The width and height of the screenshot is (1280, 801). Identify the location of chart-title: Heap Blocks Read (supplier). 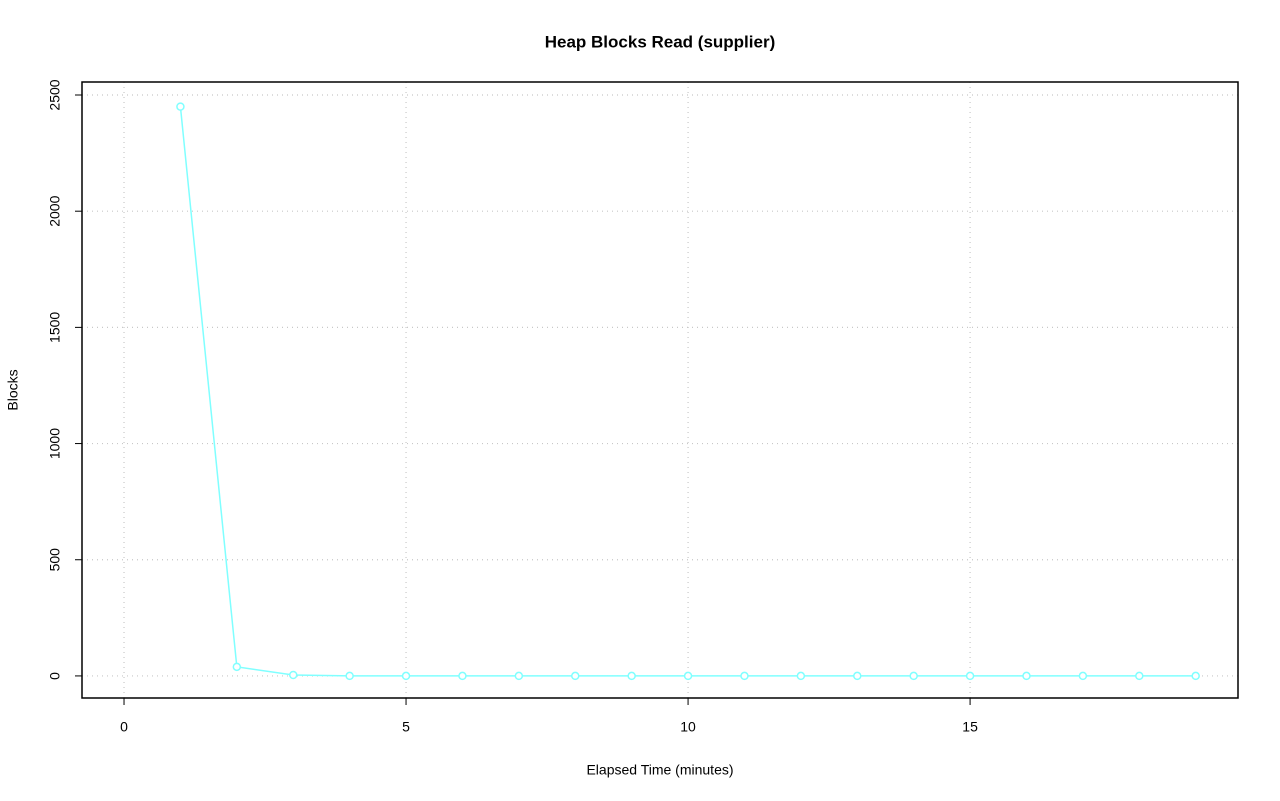
(660, 41).